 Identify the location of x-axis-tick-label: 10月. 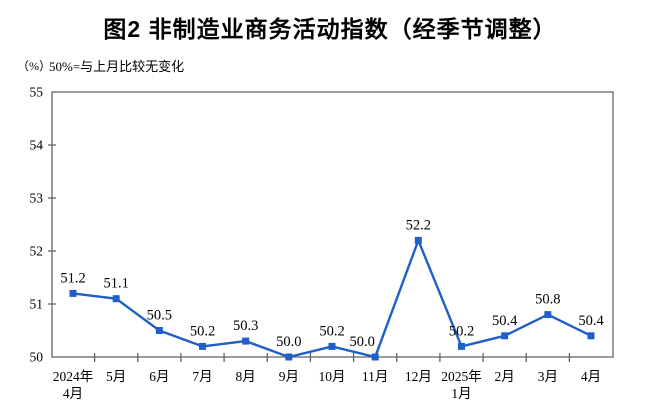
(332, 376).